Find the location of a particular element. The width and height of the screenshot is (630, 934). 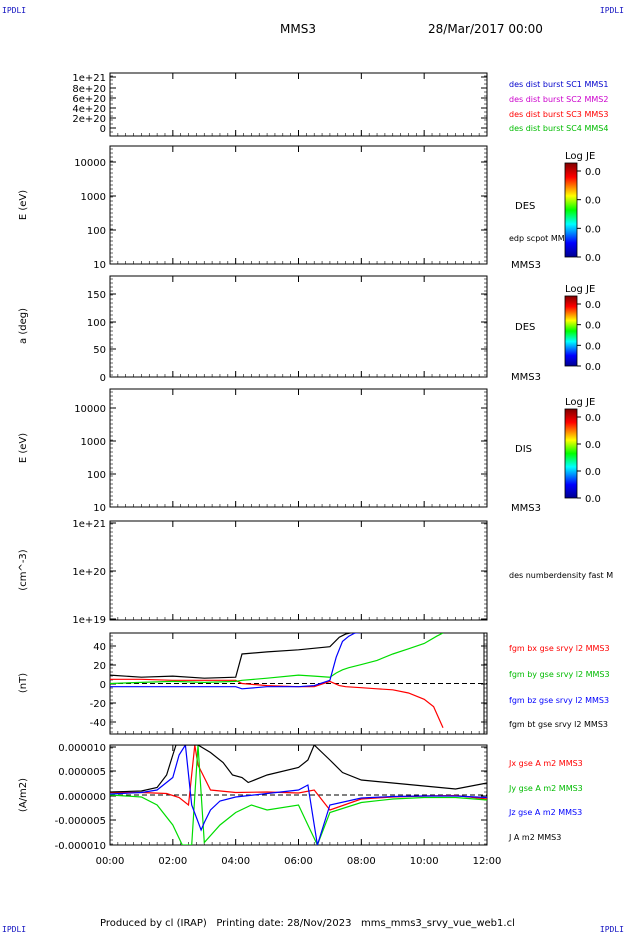

p2-ylabel: E (eV) is located at coordinates (23, 205).